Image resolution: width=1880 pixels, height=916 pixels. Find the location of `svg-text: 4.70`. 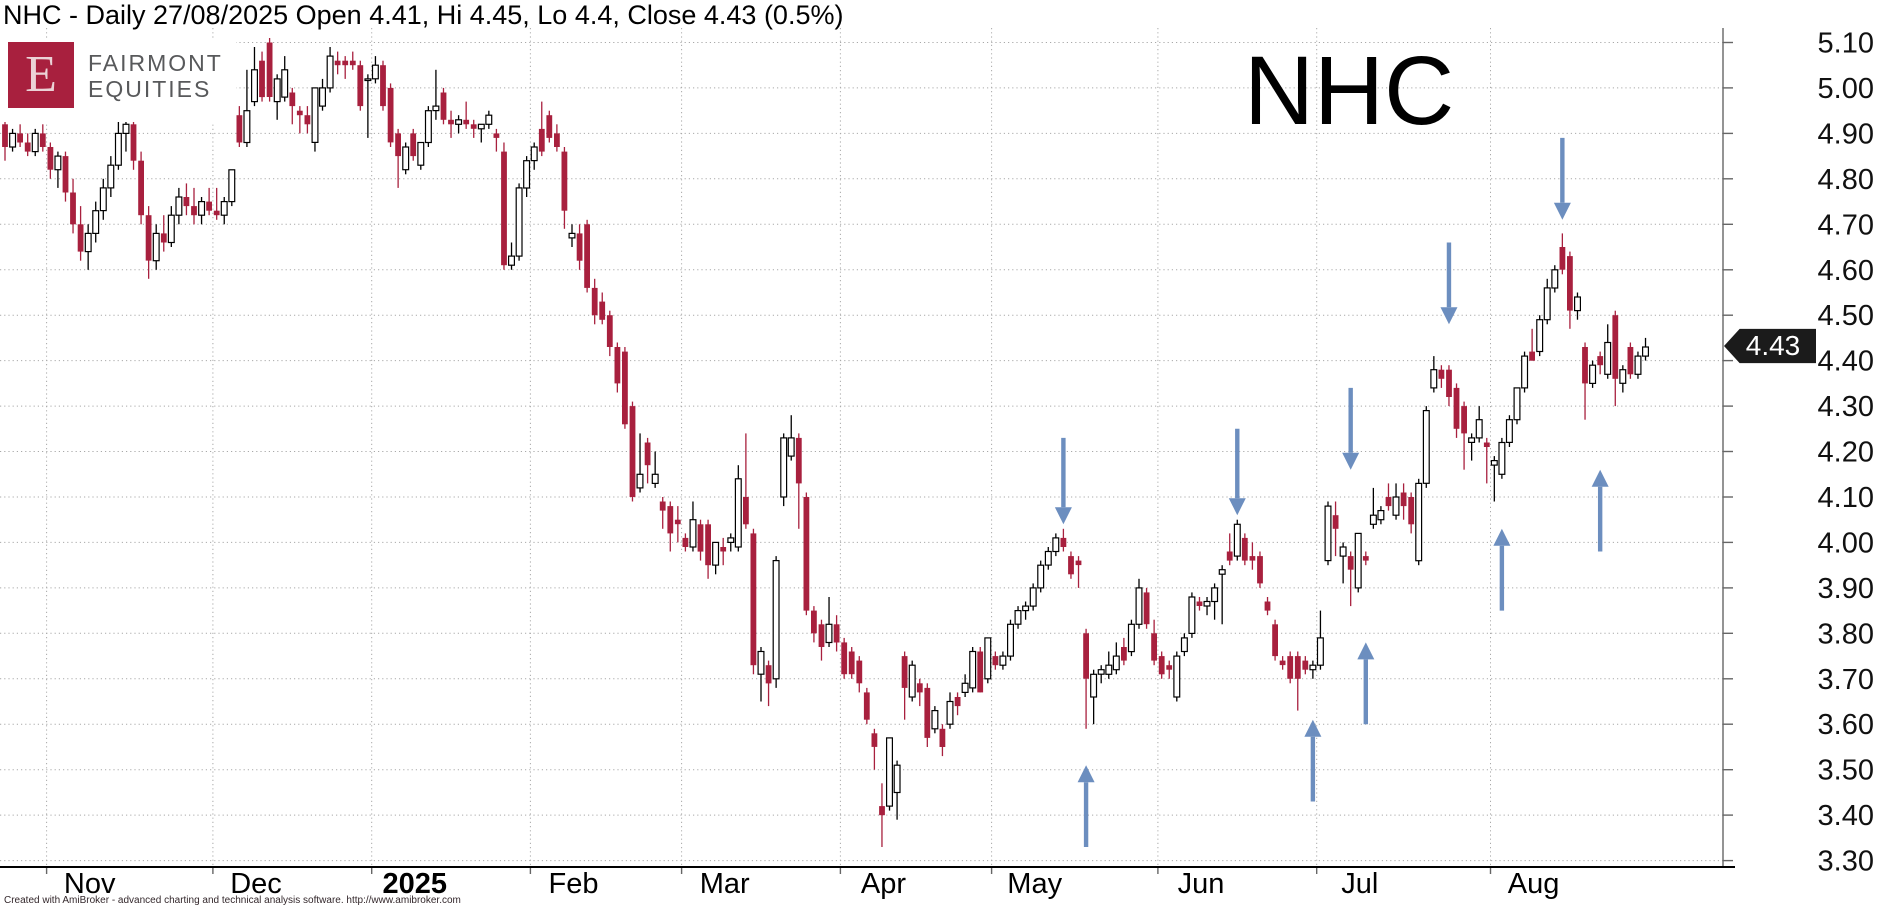

svg-text: 4.70 is located at coordinates (1846, 225).